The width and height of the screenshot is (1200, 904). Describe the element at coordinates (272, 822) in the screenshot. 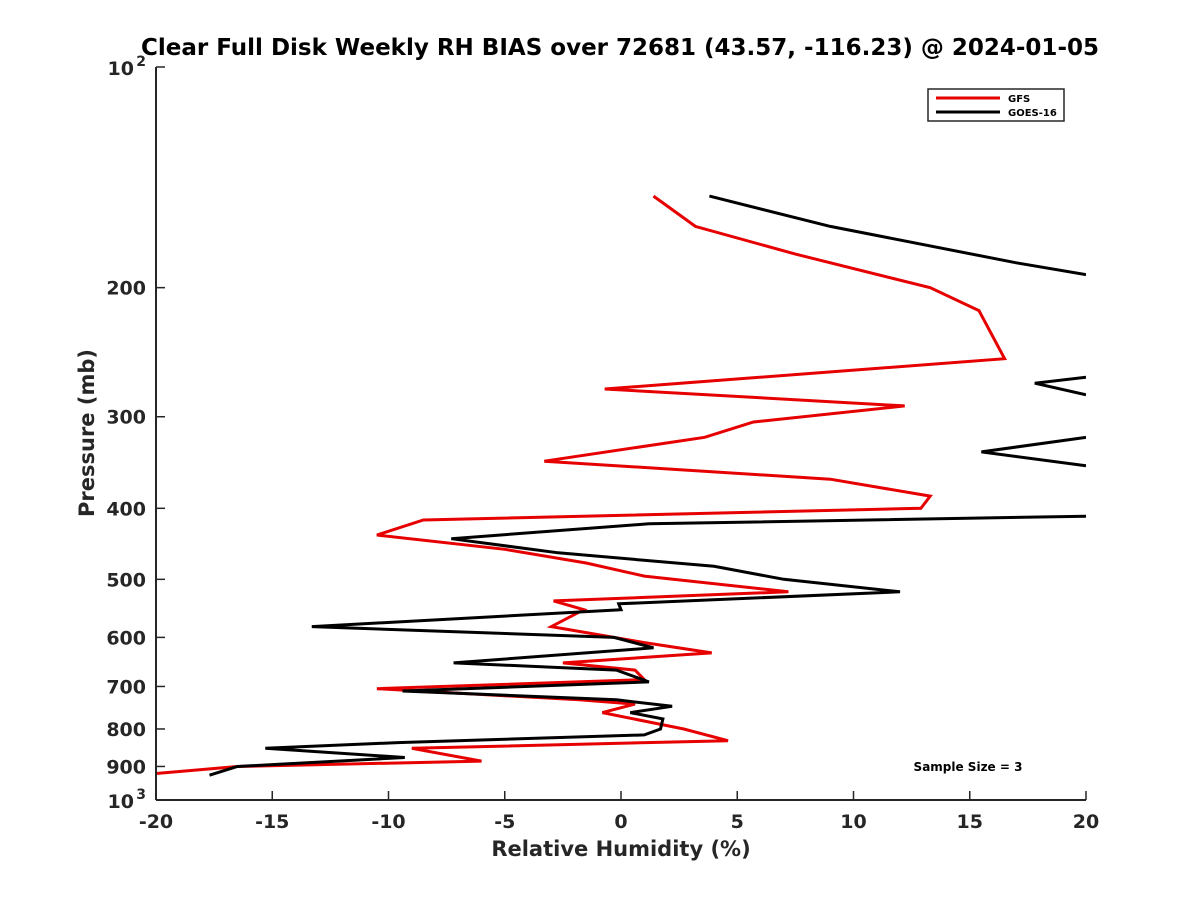

I see `x-tick-label: -15` at that location.